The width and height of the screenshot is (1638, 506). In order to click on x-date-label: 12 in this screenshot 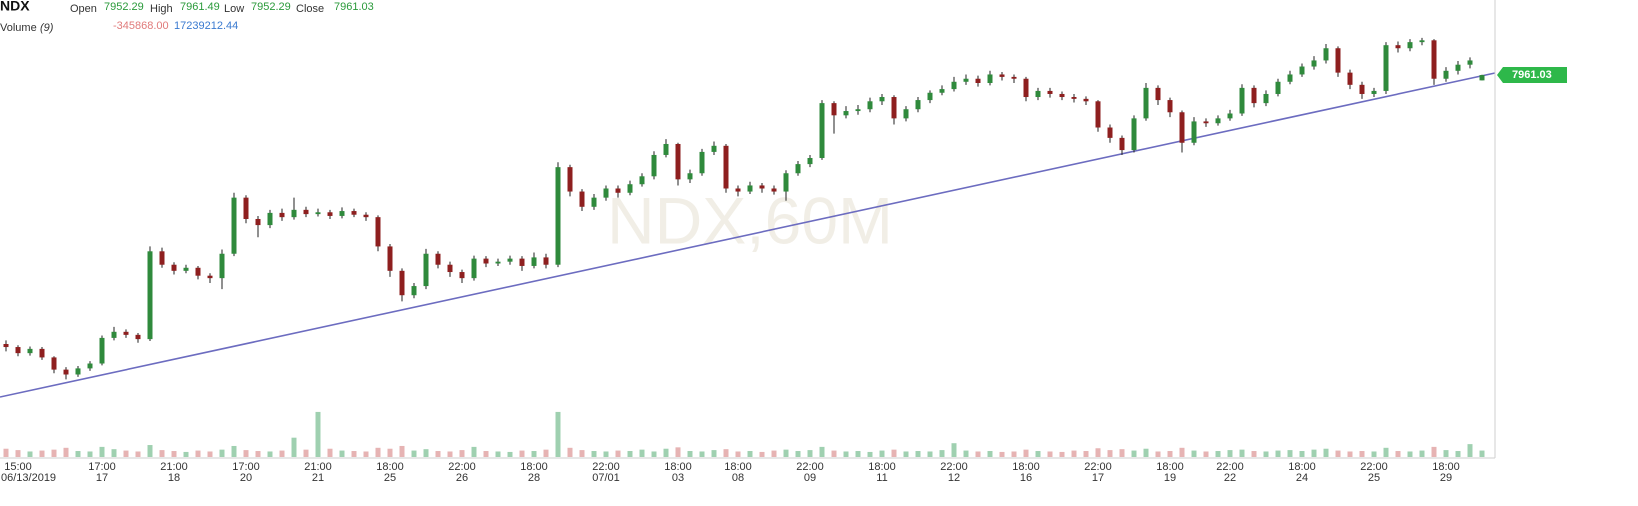, I will do `click(954, 478)`.